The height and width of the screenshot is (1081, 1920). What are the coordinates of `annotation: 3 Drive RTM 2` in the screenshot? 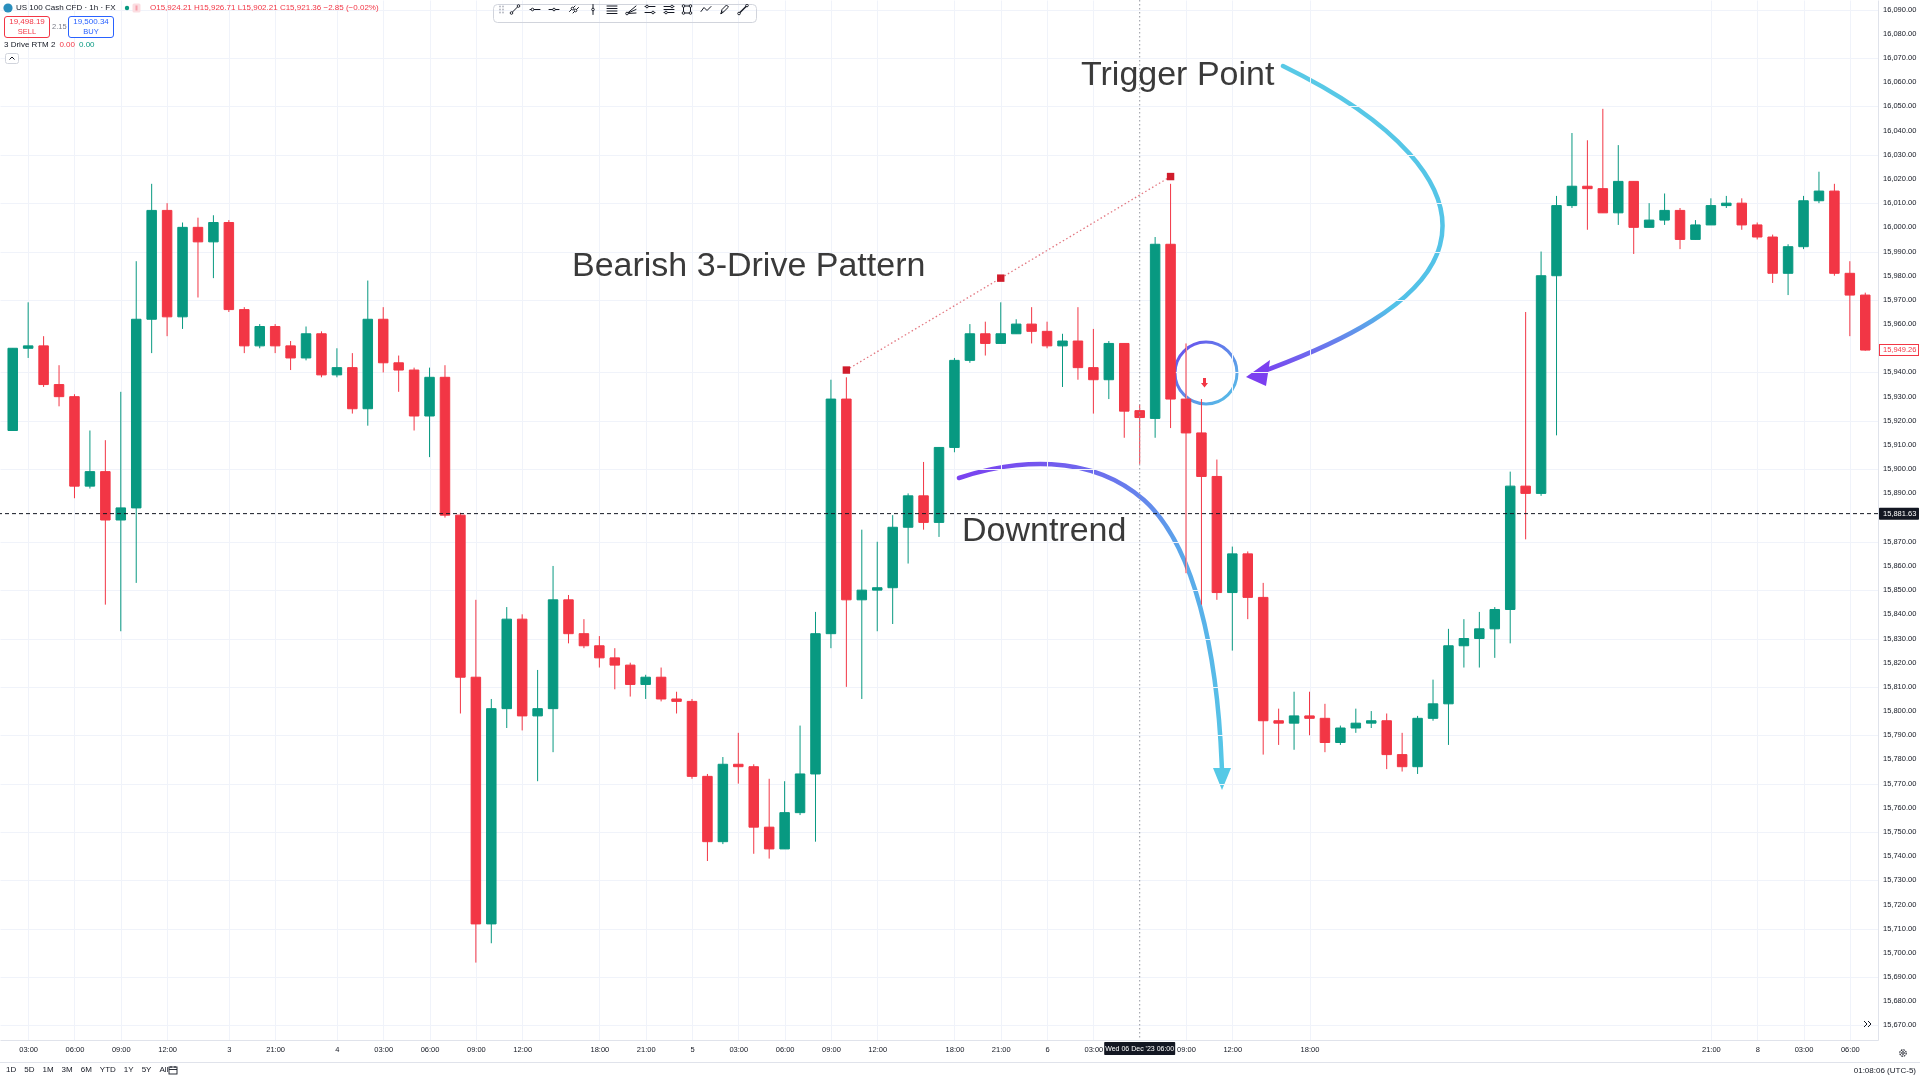 It's located at (30, 44).